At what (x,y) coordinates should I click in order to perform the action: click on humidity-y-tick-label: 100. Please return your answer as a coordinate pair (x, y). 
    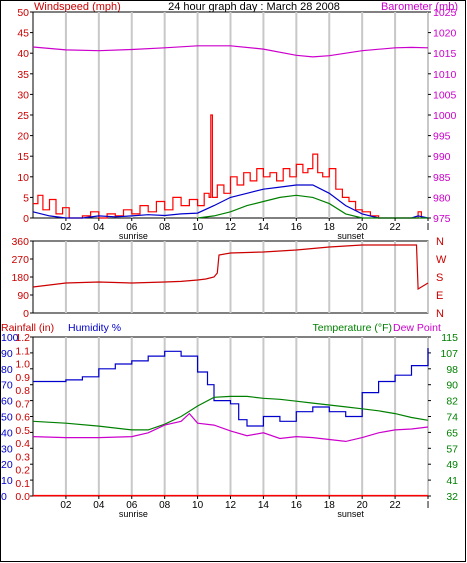
    Looking at the image, I should click on (10, 338).